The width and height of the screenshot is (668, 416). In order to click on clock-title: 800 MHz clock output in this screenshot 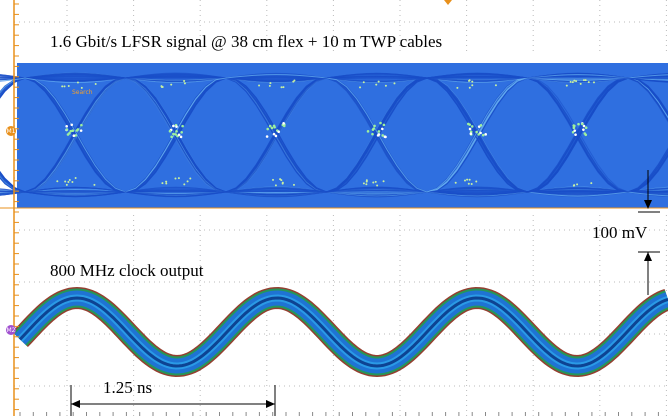, I will do `click(127, 270)`.